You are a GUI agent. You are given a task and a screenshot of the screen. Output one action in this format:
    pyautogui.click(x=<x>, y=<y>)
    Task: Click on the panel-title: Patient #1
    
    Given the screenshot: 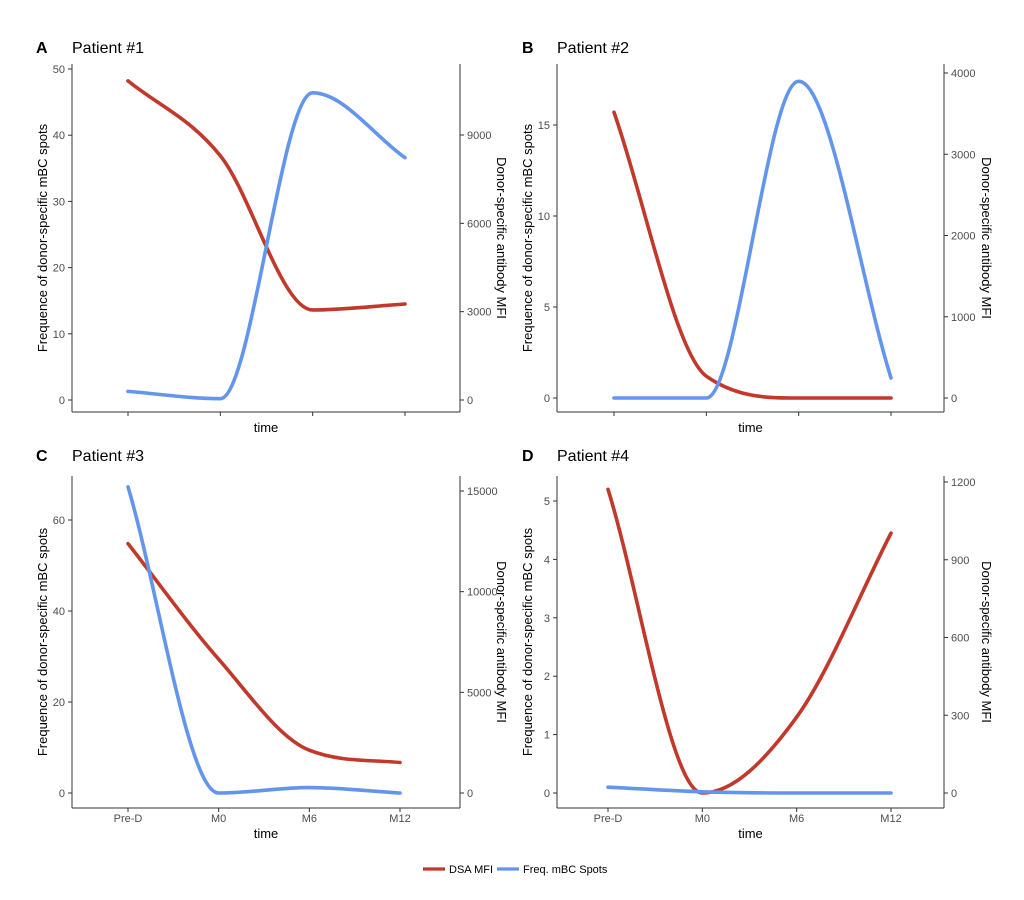 What is the action you would take?
    pyautogui.click(x=108, y=48)
    